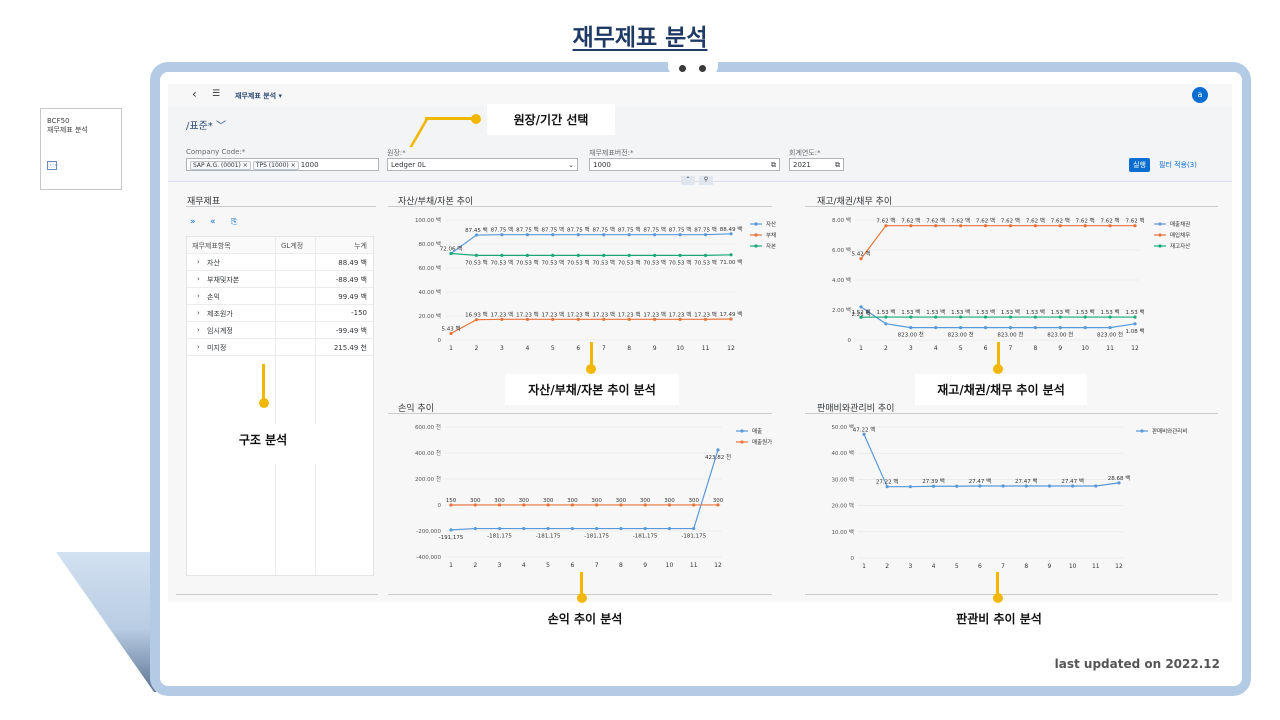 This screenshot has height=720, width=1280. I want to click on company-code-field: SAP A.G. (0001) × TPS (1000) × 1000, so click(282, 164).